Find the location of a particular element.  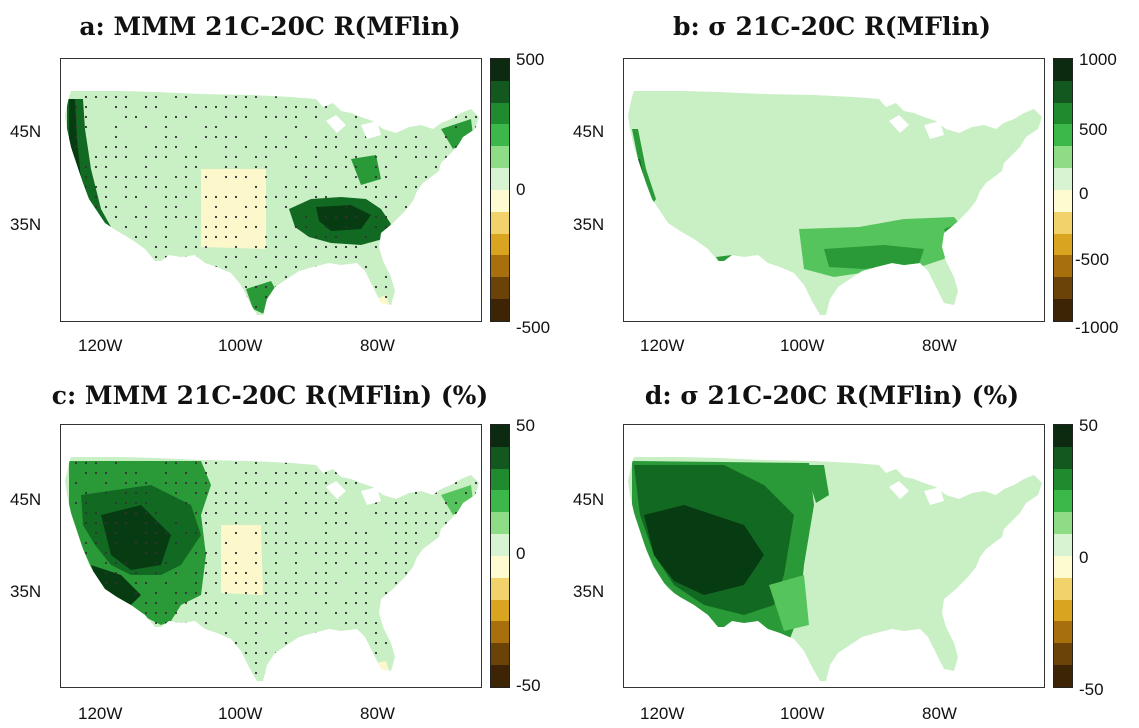

colorbar-label-500: 500 is located at coordinates (1093, 129).